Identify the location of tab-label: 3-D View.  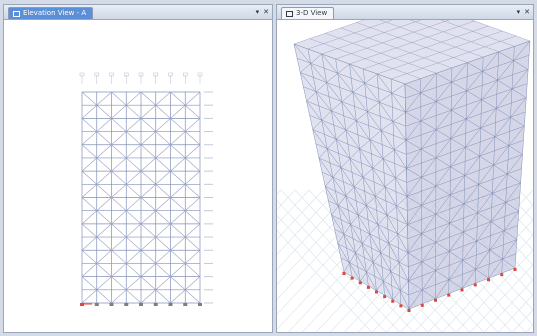
(312, 13).